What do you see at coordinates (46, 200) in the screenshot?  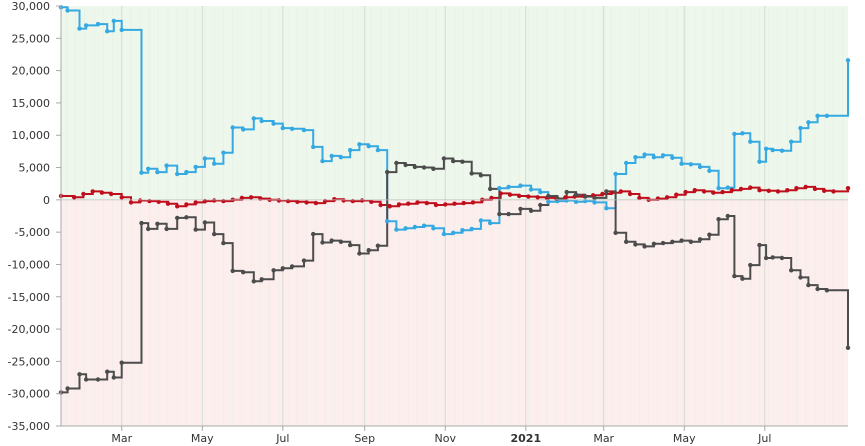 I see `y-tick-label: 0` at bounding box center [46, 200].